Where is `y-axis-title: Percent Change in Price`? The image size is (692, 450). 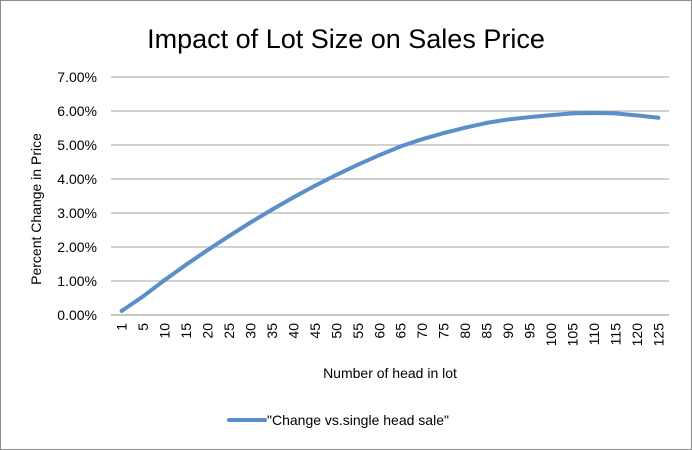 y-axis-title: Percent Change in Price is located at coordinates (36, 209).